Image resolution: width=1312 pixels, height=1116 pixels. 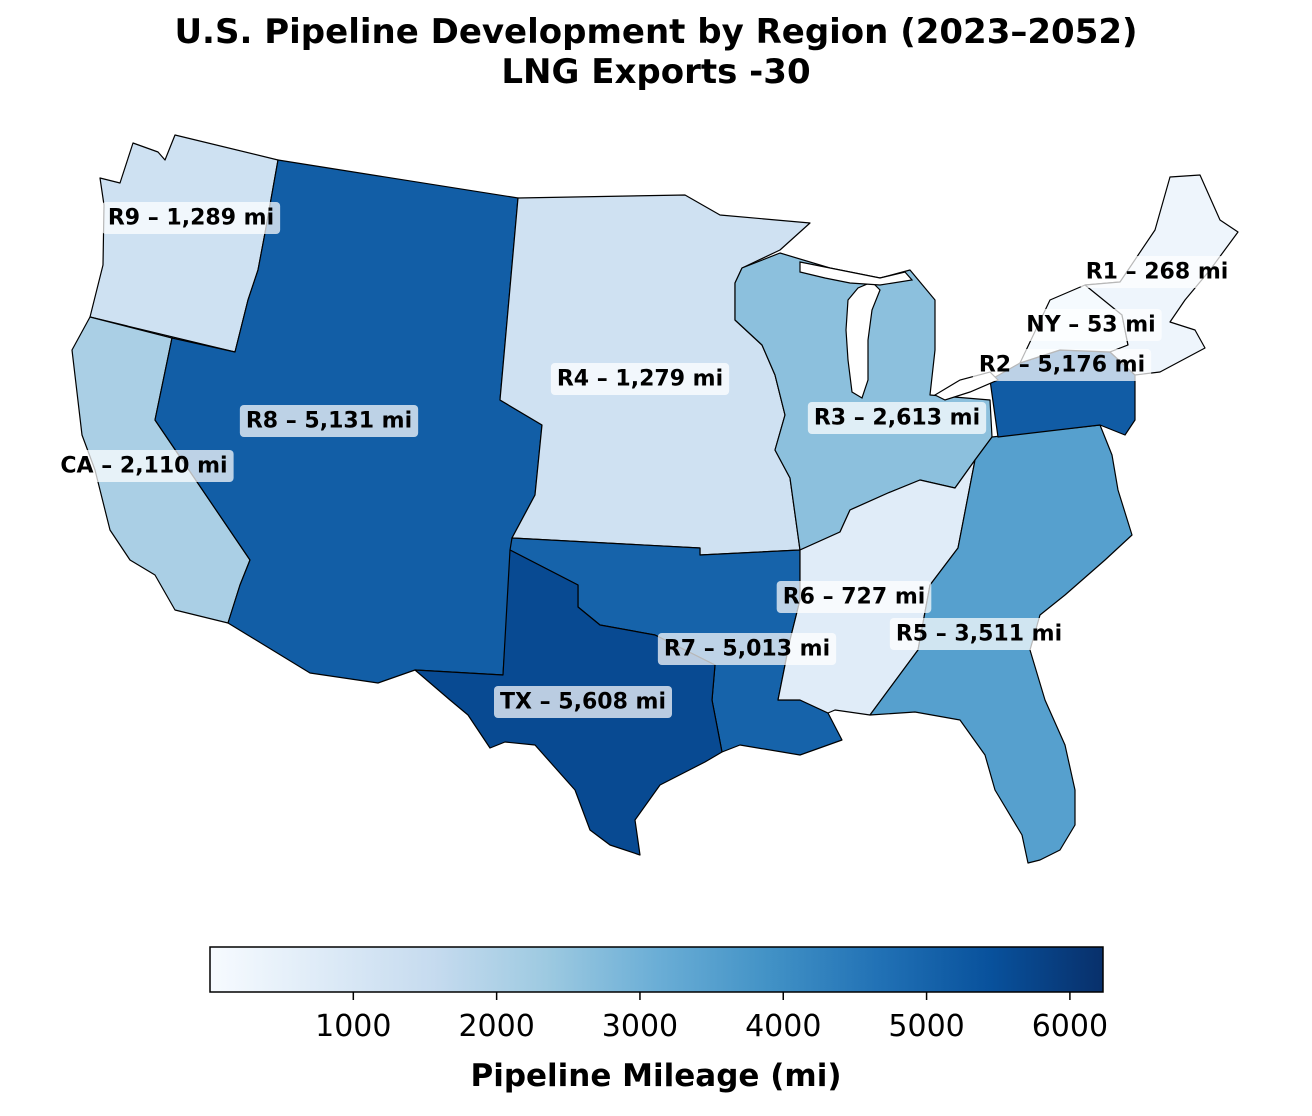 I want to click on label-text: R6 – 727 mi, so click(x=854, y=597).